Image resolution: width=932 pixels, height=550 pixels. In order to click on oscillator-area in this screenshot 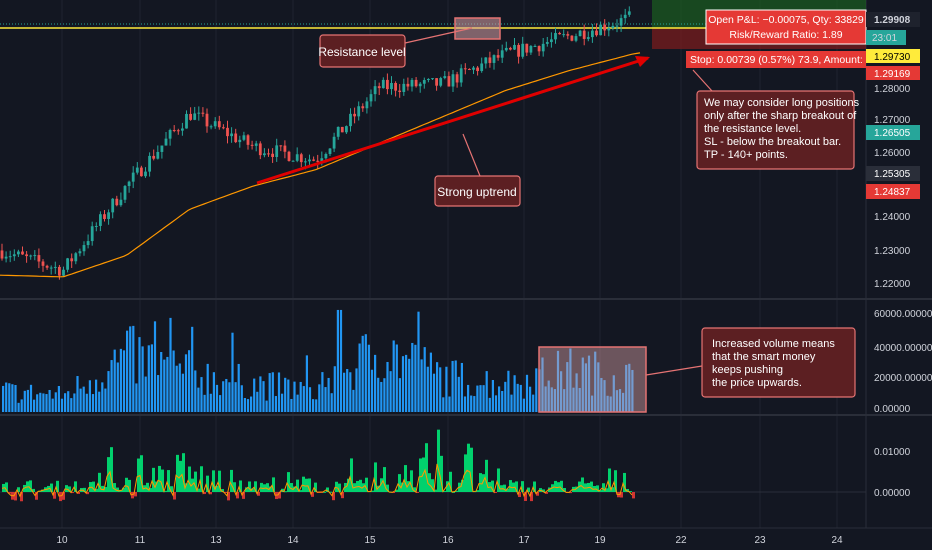, I will do `click(318, 465)`.